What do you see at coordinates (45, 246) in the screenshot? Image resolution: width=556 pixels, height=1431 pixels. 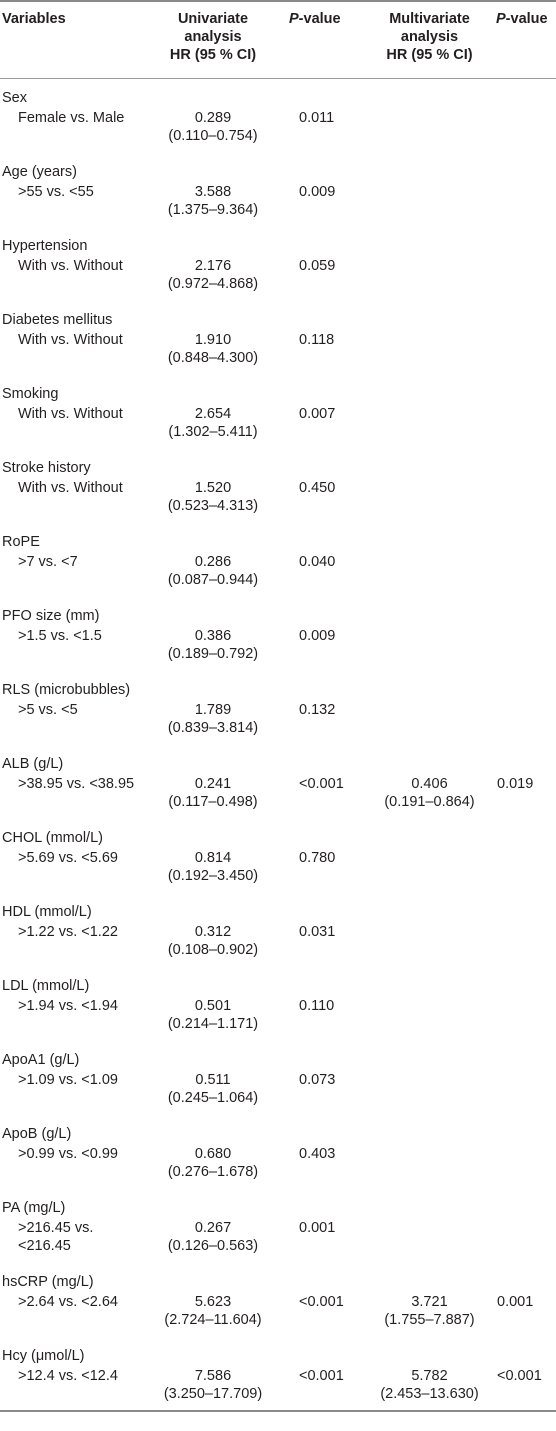 I see `variable-group-label: Hypertension` at bounding box center [45, 246].